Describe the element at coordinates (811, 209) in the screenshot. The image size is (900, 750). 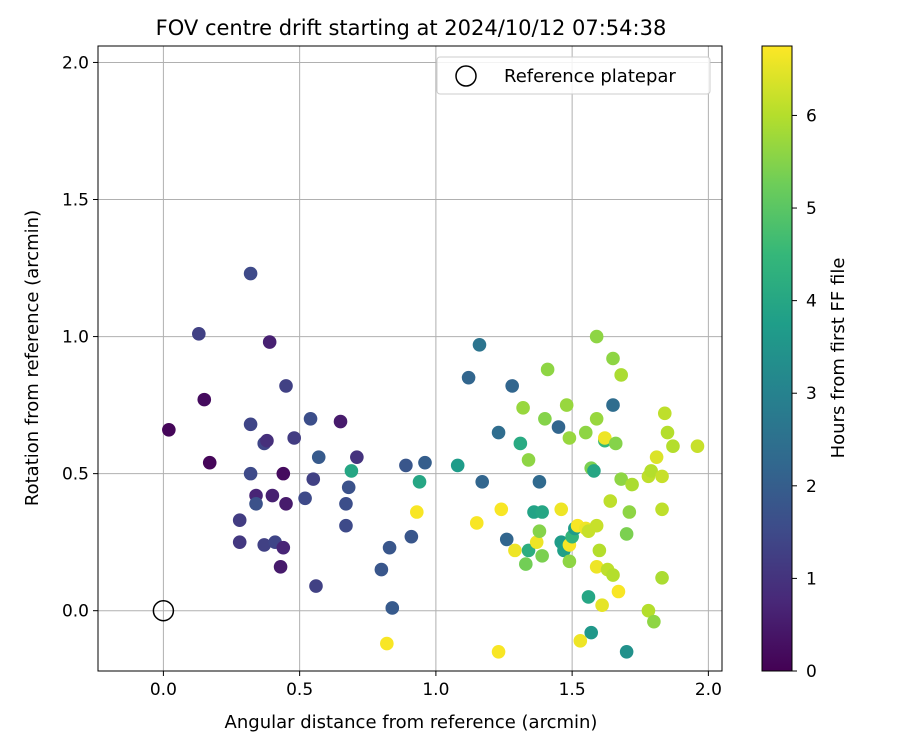
I see `colorbar-tick-label: 5` at that location.